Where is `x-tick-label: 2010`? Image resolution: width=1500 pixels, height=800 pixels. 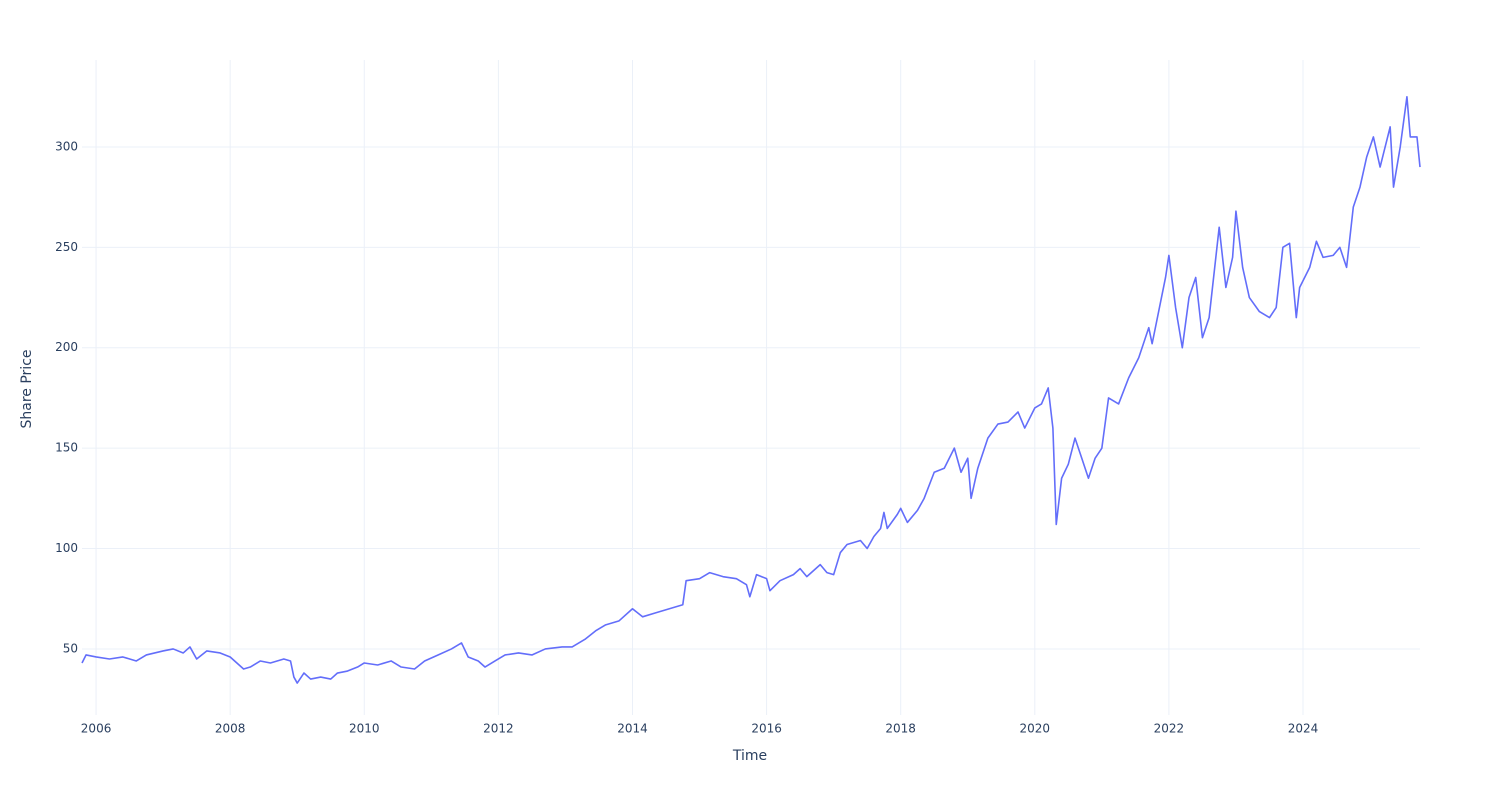
x-tick-label: 2010 is located at coordinates (364, 729).